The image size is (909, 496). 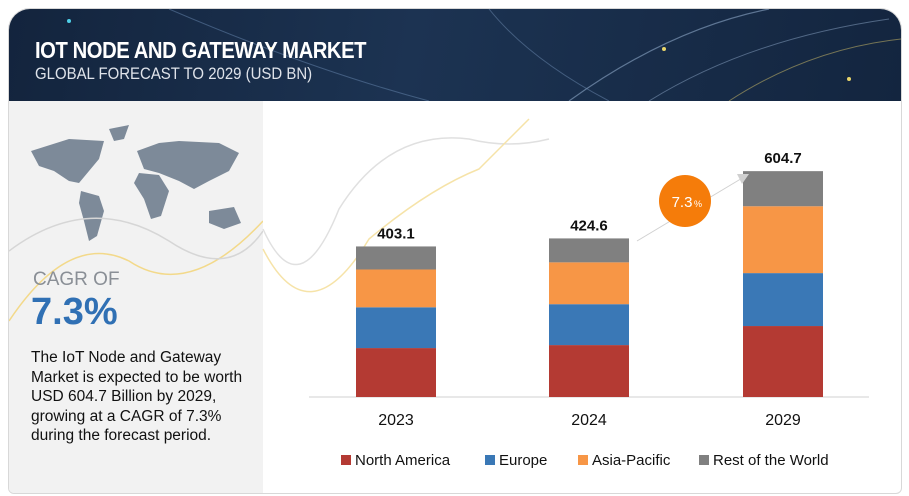 What do you see at coordinates (403, 460) in the screenshot?
I see `legend-label: North America` at bounding box center [403, 460].